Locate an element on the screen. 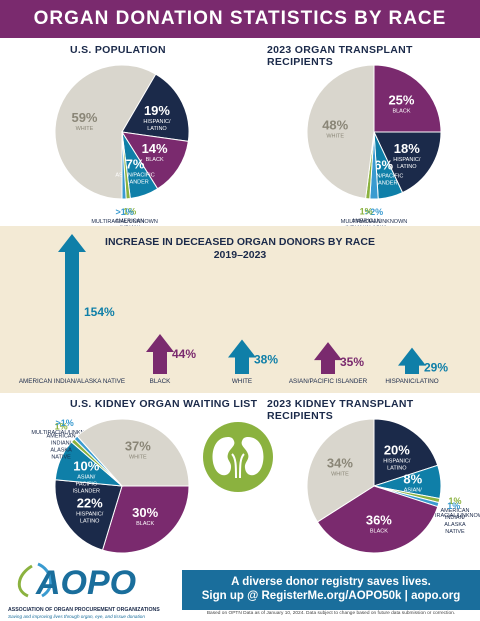  pie-value-label: 30% is located at coordinates (145, 512).